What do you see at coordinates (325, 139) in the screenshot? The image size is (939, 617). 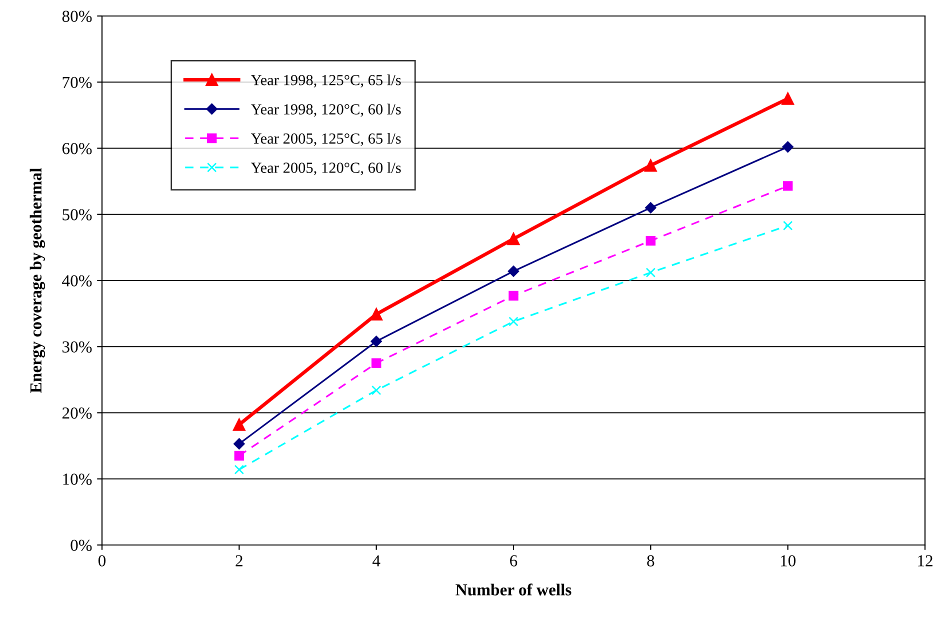 I see `legend-label: Year 2005, 125°C, 65 l/s` at bounding box center [325, 139].